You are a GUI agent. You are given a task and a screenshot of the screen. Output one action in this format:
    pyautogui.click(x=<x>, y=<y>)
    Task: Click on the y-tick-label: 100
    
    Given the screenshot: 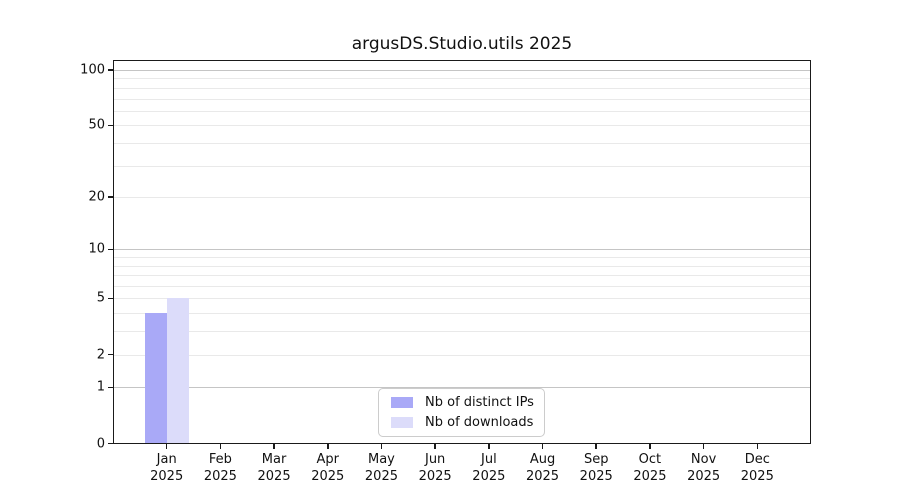 What is the action you would take?
    pyautogui.click(x=92, y=70)
    